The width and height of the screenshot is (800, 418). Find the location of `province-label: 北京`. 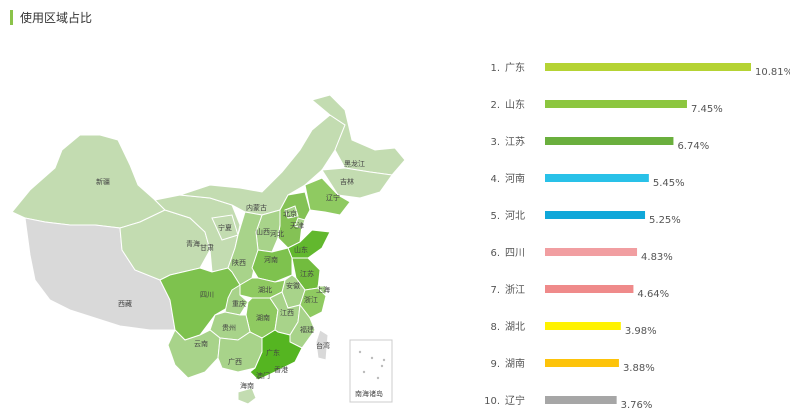

province-label: 北京 is located at coordinates (290, 213).